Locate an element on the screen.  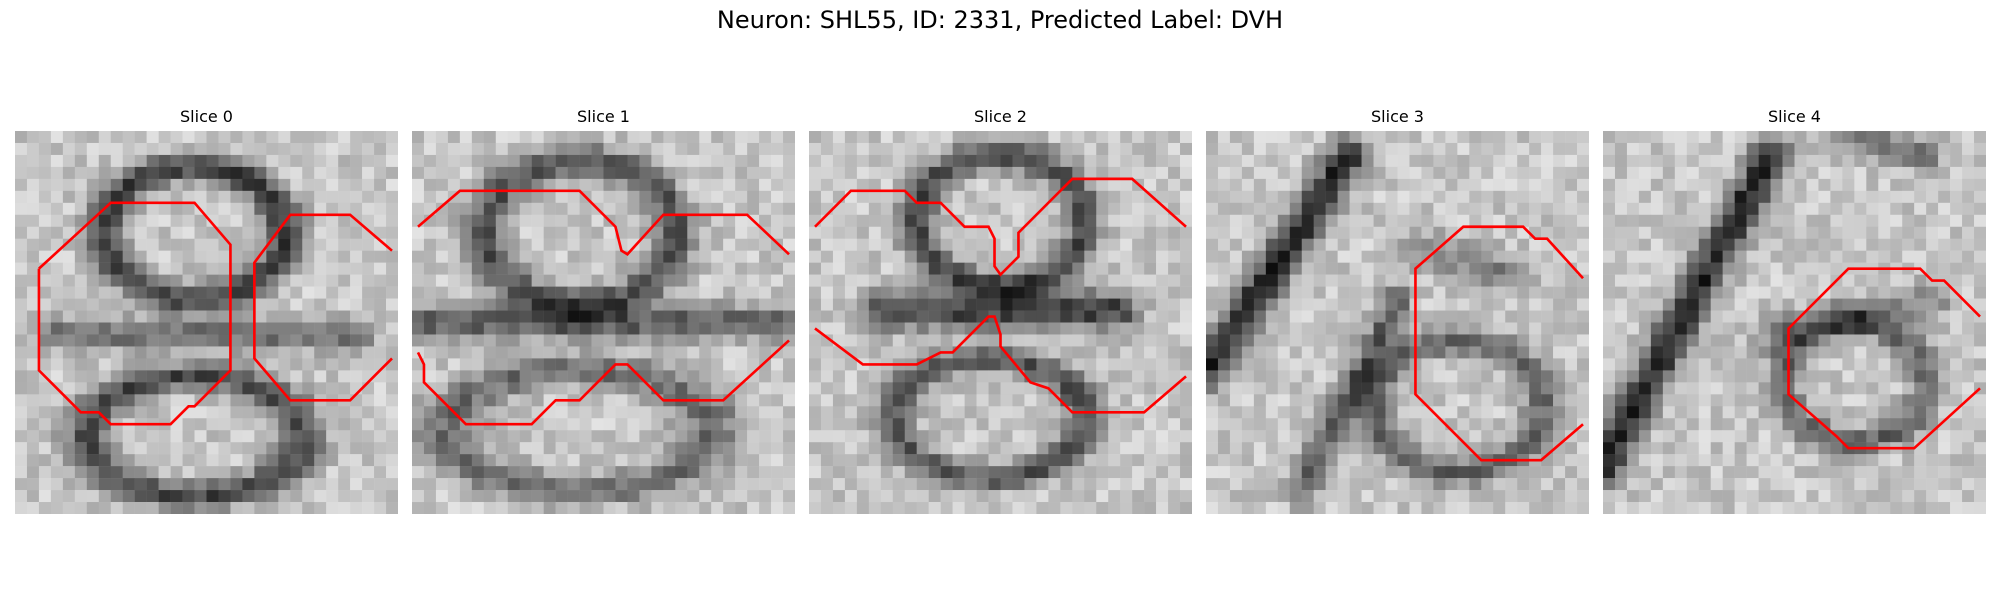
slice-title-1: Slice 1 is located at coordinates (603, 116).